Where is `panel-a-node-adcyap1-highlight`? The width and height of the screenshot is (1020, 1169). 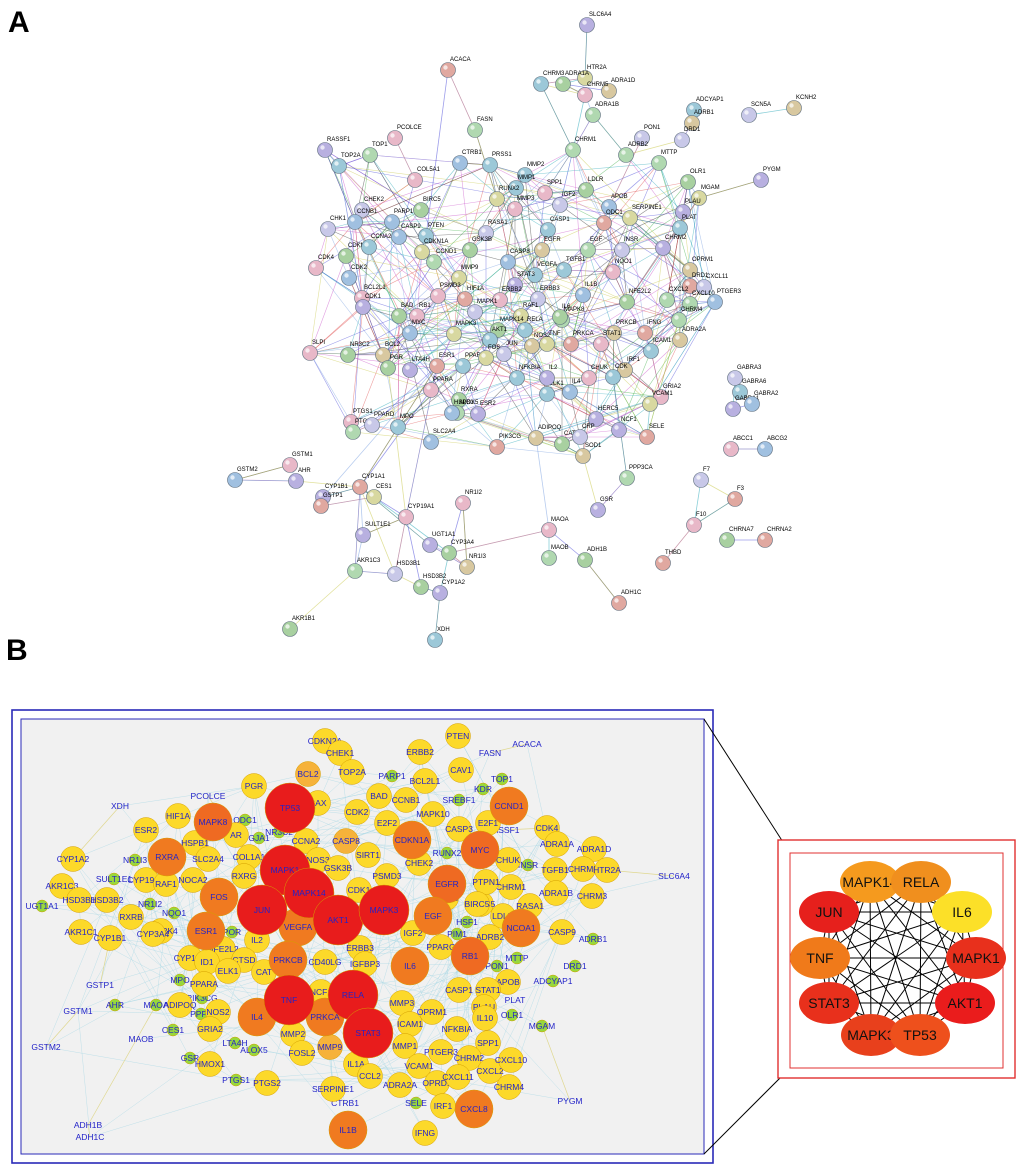
panel-a-node-adcyap1-highlight is located at coordinates (691, 107).